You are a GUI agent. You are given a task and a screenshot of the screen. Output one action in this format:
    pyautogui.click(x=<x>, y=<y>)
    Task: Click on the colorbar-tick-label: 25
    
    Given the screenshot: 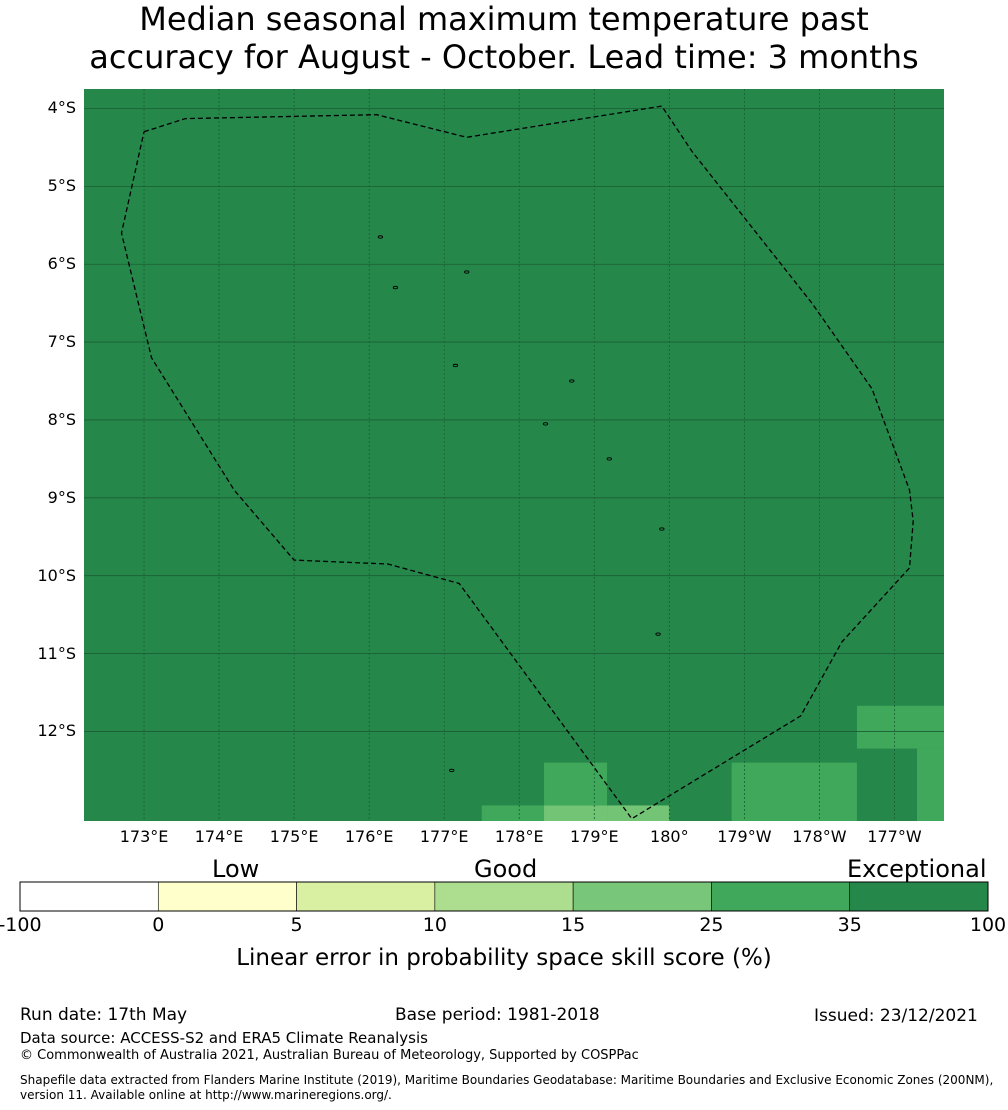 What is the action you would take?
    pyautogui.click(x=711, y=925)
    